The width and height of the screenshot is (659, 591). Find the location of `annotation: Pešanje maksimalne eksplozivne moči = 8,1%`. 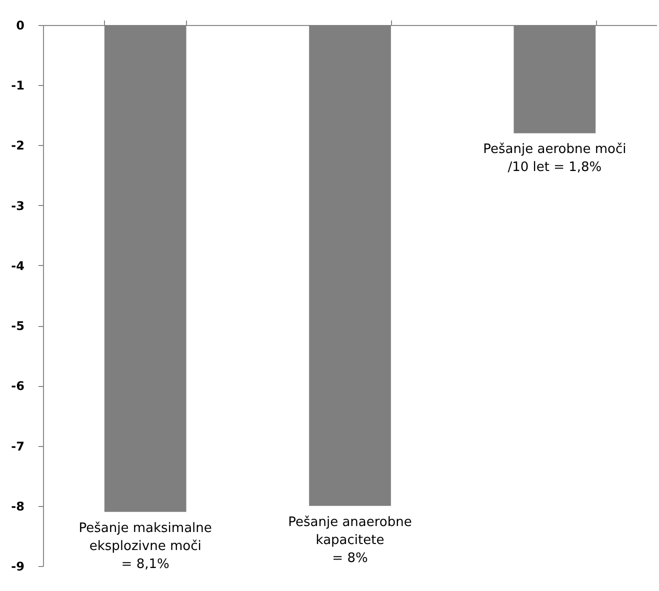

annotation: Pešanje maksimalne eksplozivne moči = 8,1% is located at coordinates (145, 546).